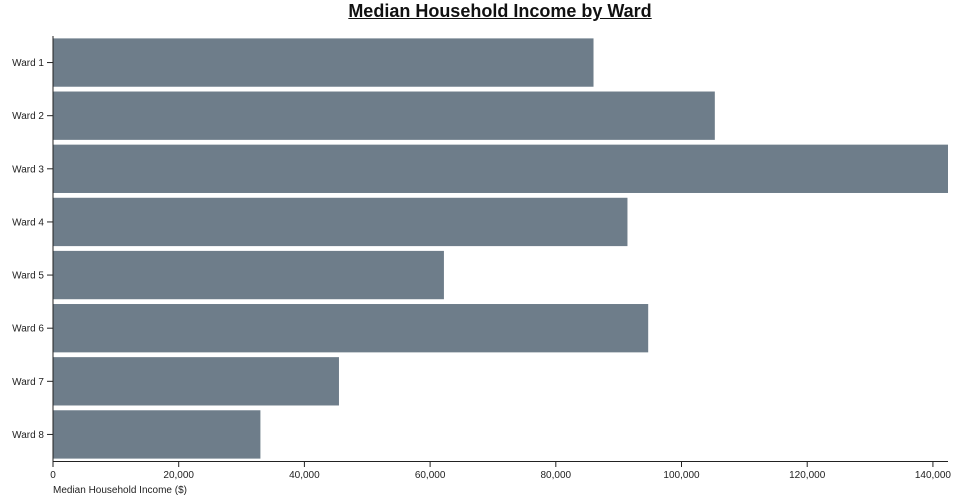  Describe the element at coordinates (28, 329) in the screenshot. I see `y-tick-label: Ward 6` at that location.